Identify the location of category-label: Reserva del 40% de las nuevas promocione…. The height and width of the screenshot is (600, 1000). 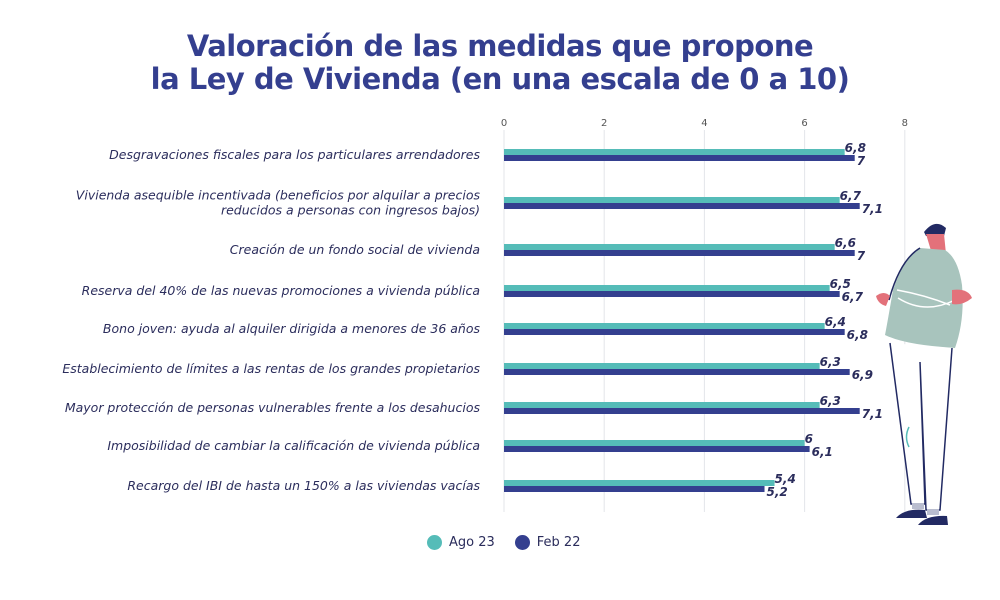
(281, 290).